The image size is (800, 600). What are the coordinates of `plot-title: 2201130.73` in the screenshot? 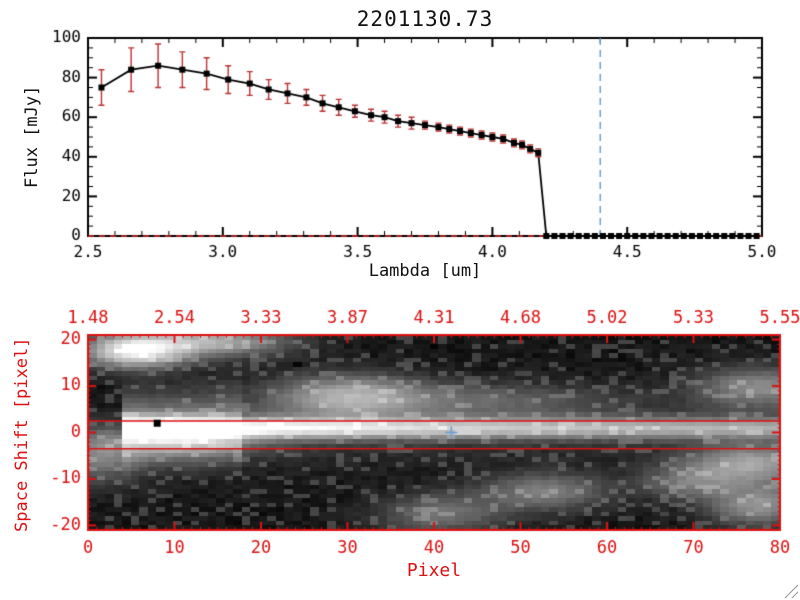 It's located at (425, 19).